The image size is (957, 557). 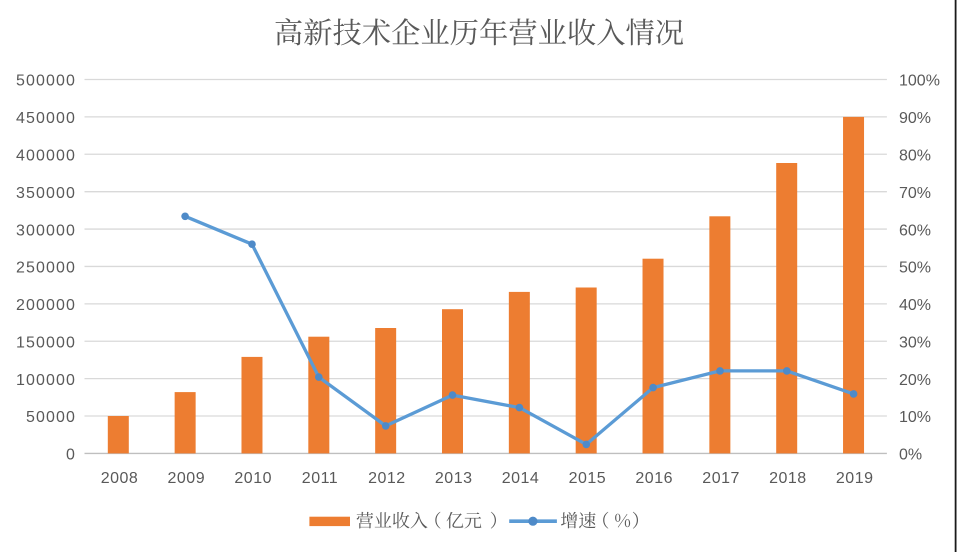 I want to click on svg-text: 60%, so click(x=915, y=230).